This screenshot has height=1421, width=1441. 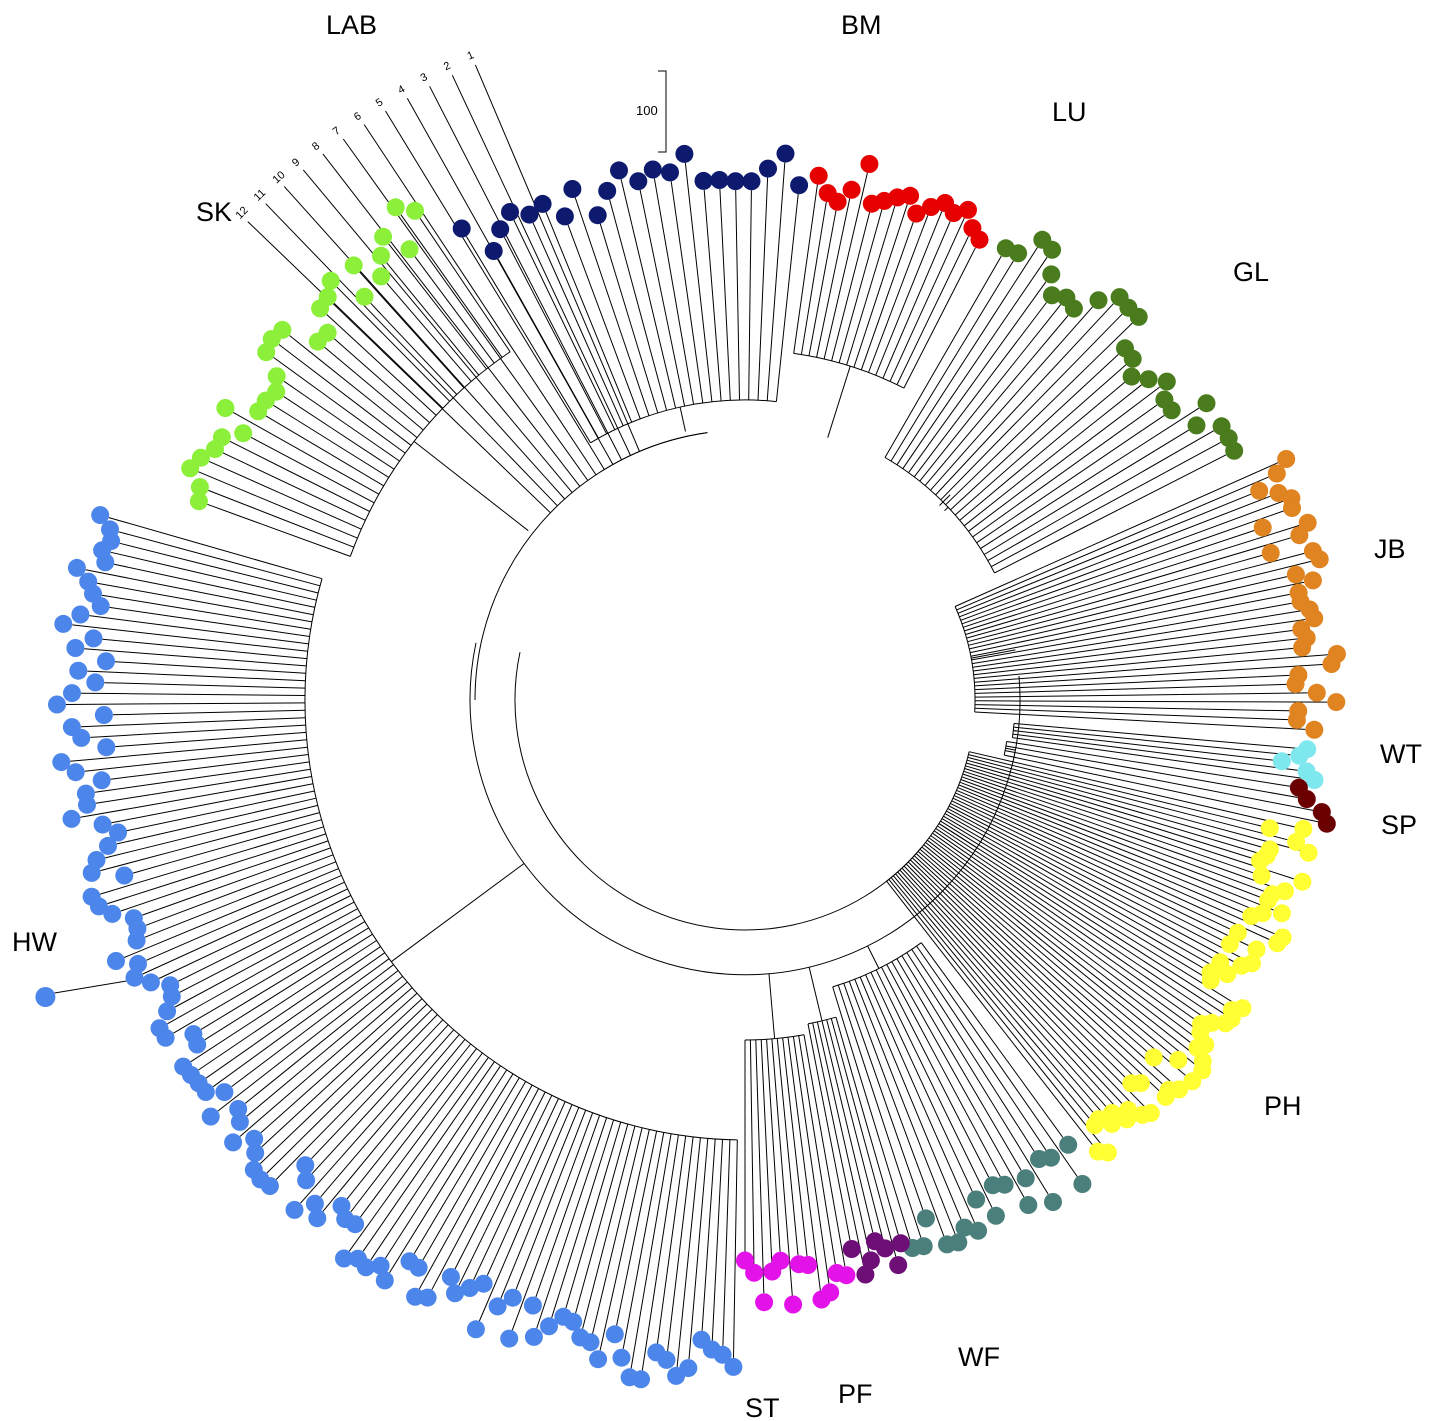 I want to click on clade-root-arc-bm, so click(x=683, y=421).